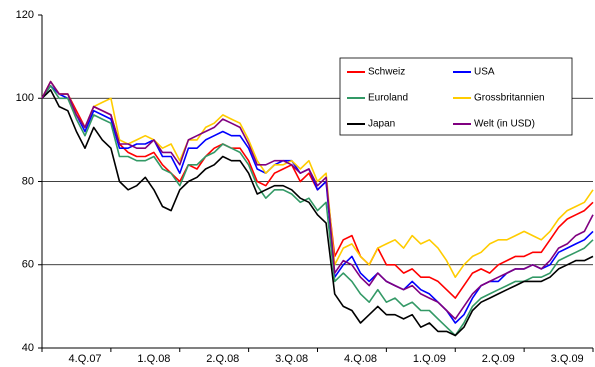 This screenshot has width=595, height=367. What do you see at coordinates (85, 359) in the screenshot?
I see `x-tick-label: 4.Q.07` at bounding box center [85, 359].